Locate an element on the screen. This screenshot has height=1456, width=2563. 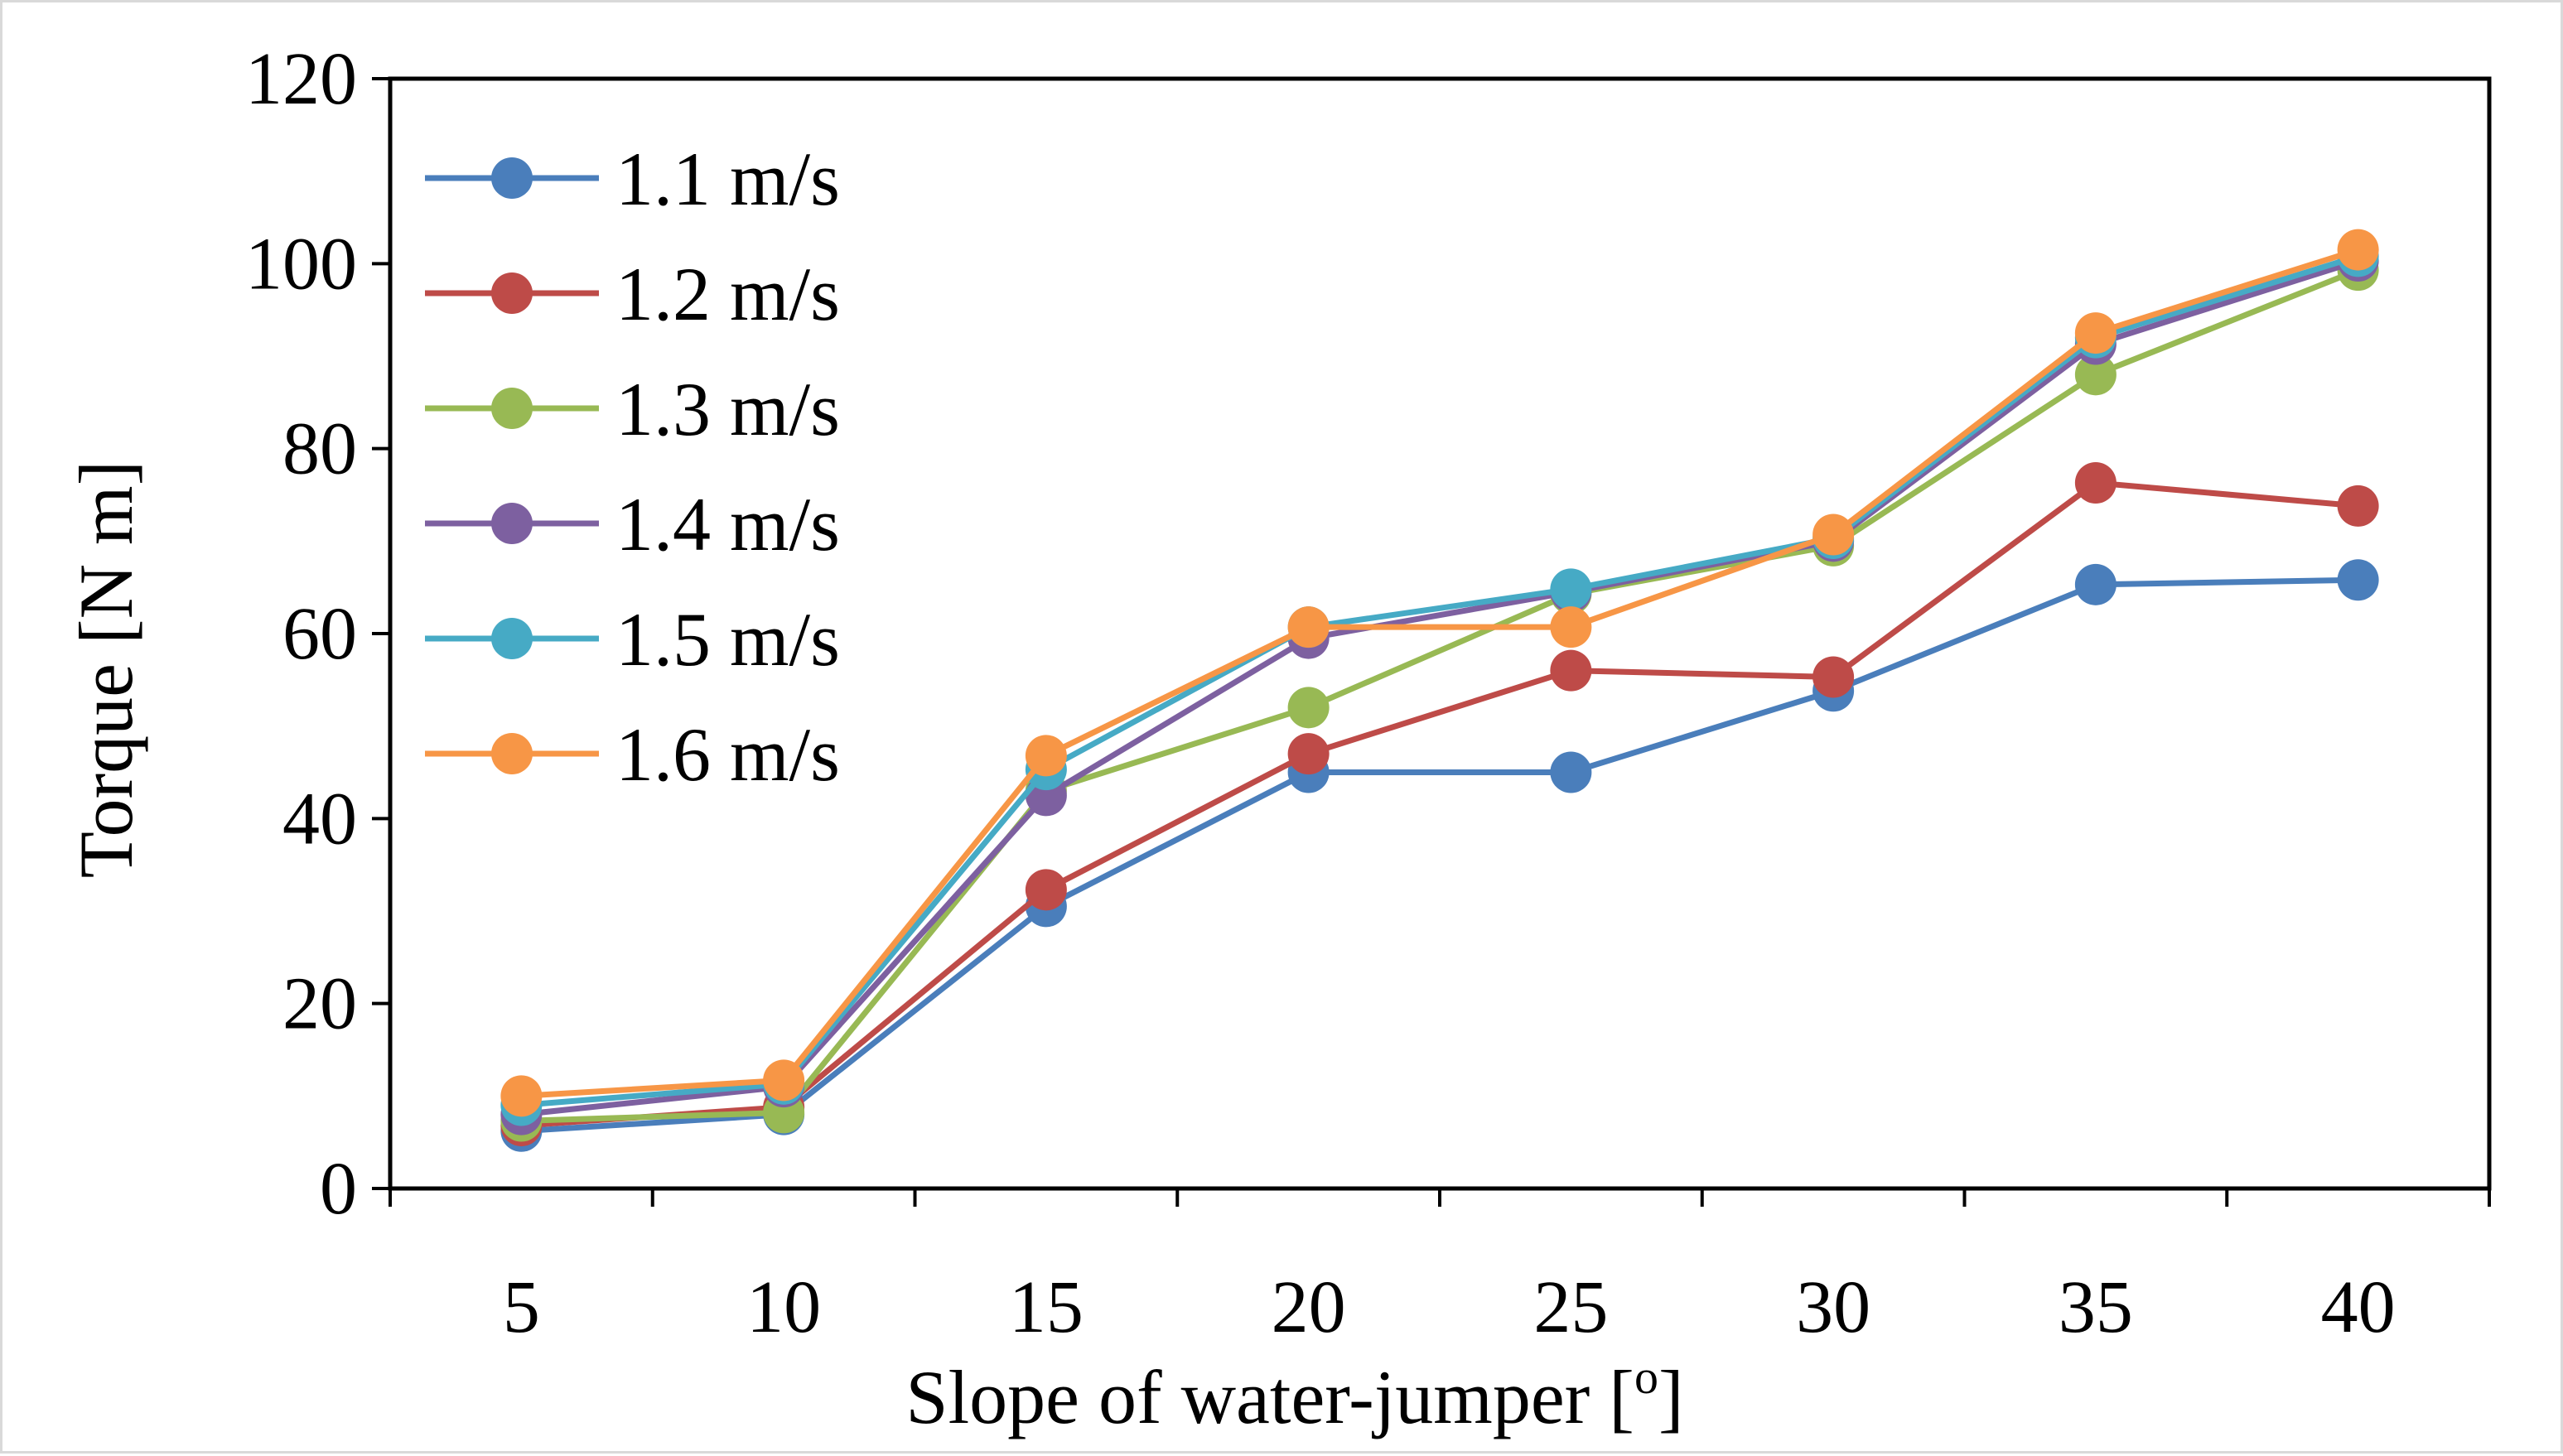
x-axis-title: Slope of water-jumper [o] is located at coordinates (1294, 1394).